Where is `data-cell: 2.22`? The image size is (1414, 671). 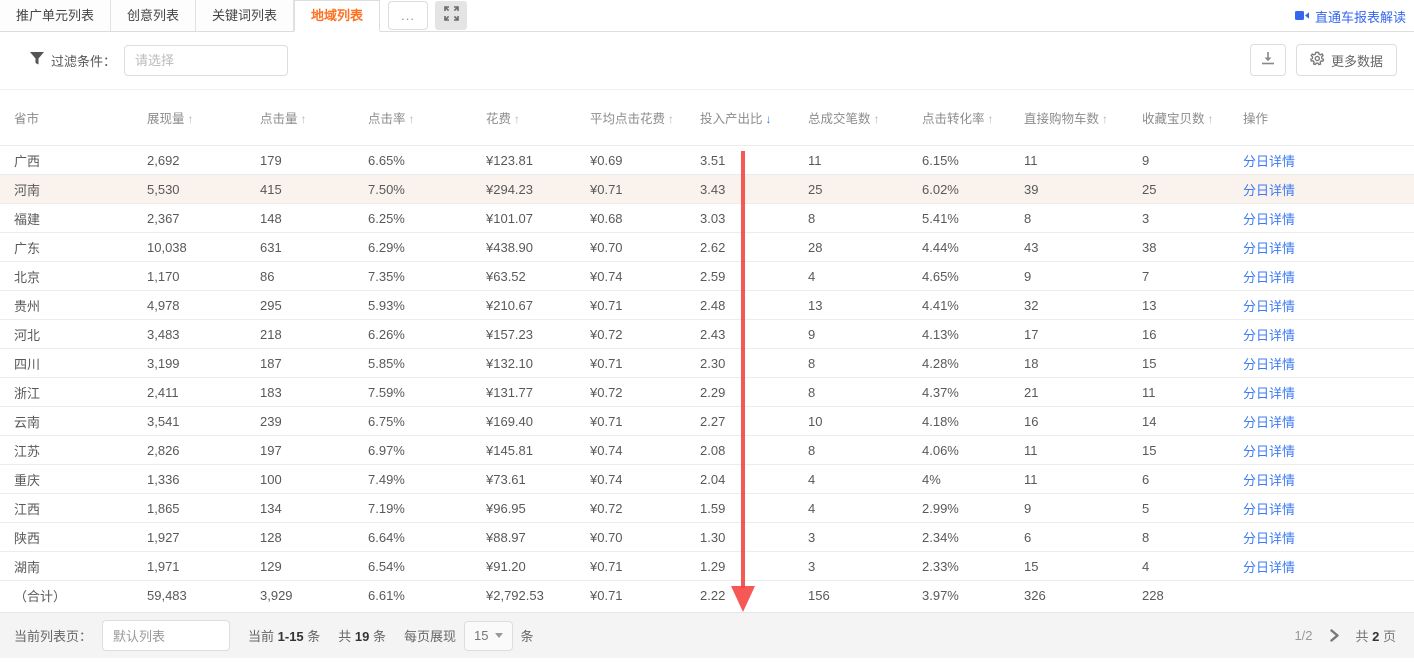
data-cell: 2.22 is located at coordinates (754, 595).